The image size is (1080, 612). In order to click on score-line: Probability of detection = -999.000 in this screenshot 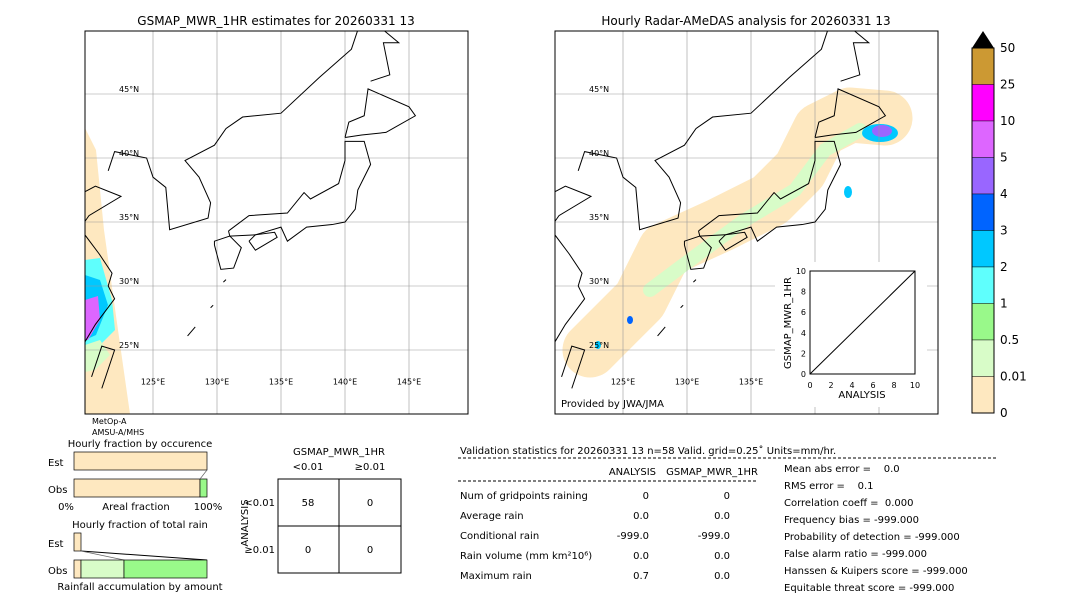, I will do `click(872, 537)`.